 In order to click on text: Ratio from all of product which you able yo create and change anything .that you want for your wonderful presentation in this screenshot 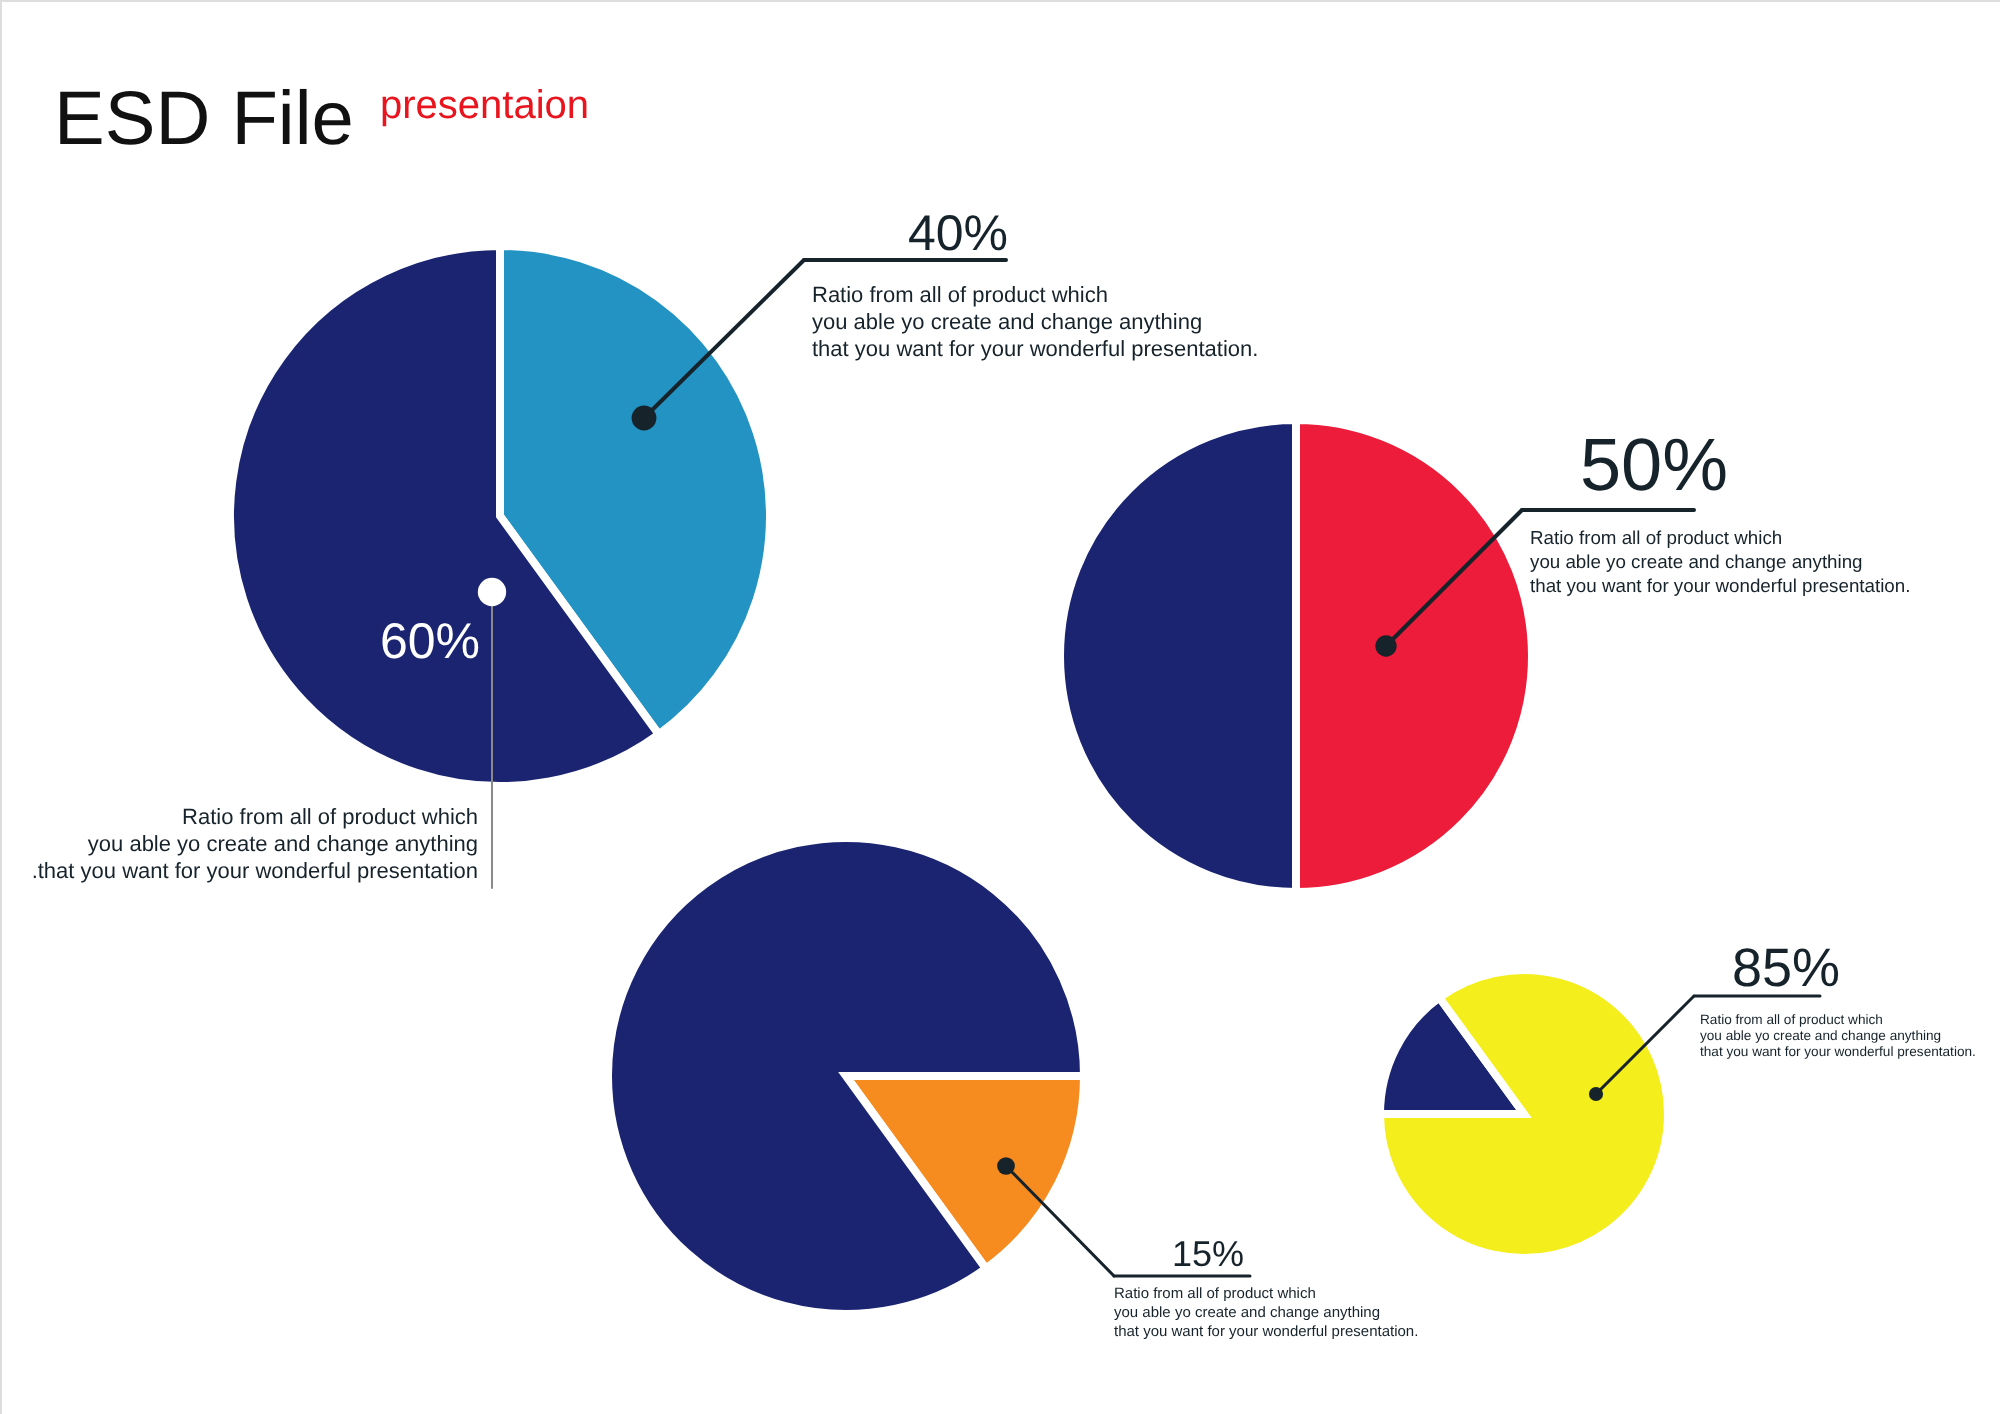, I will do `click(254, 845)`.